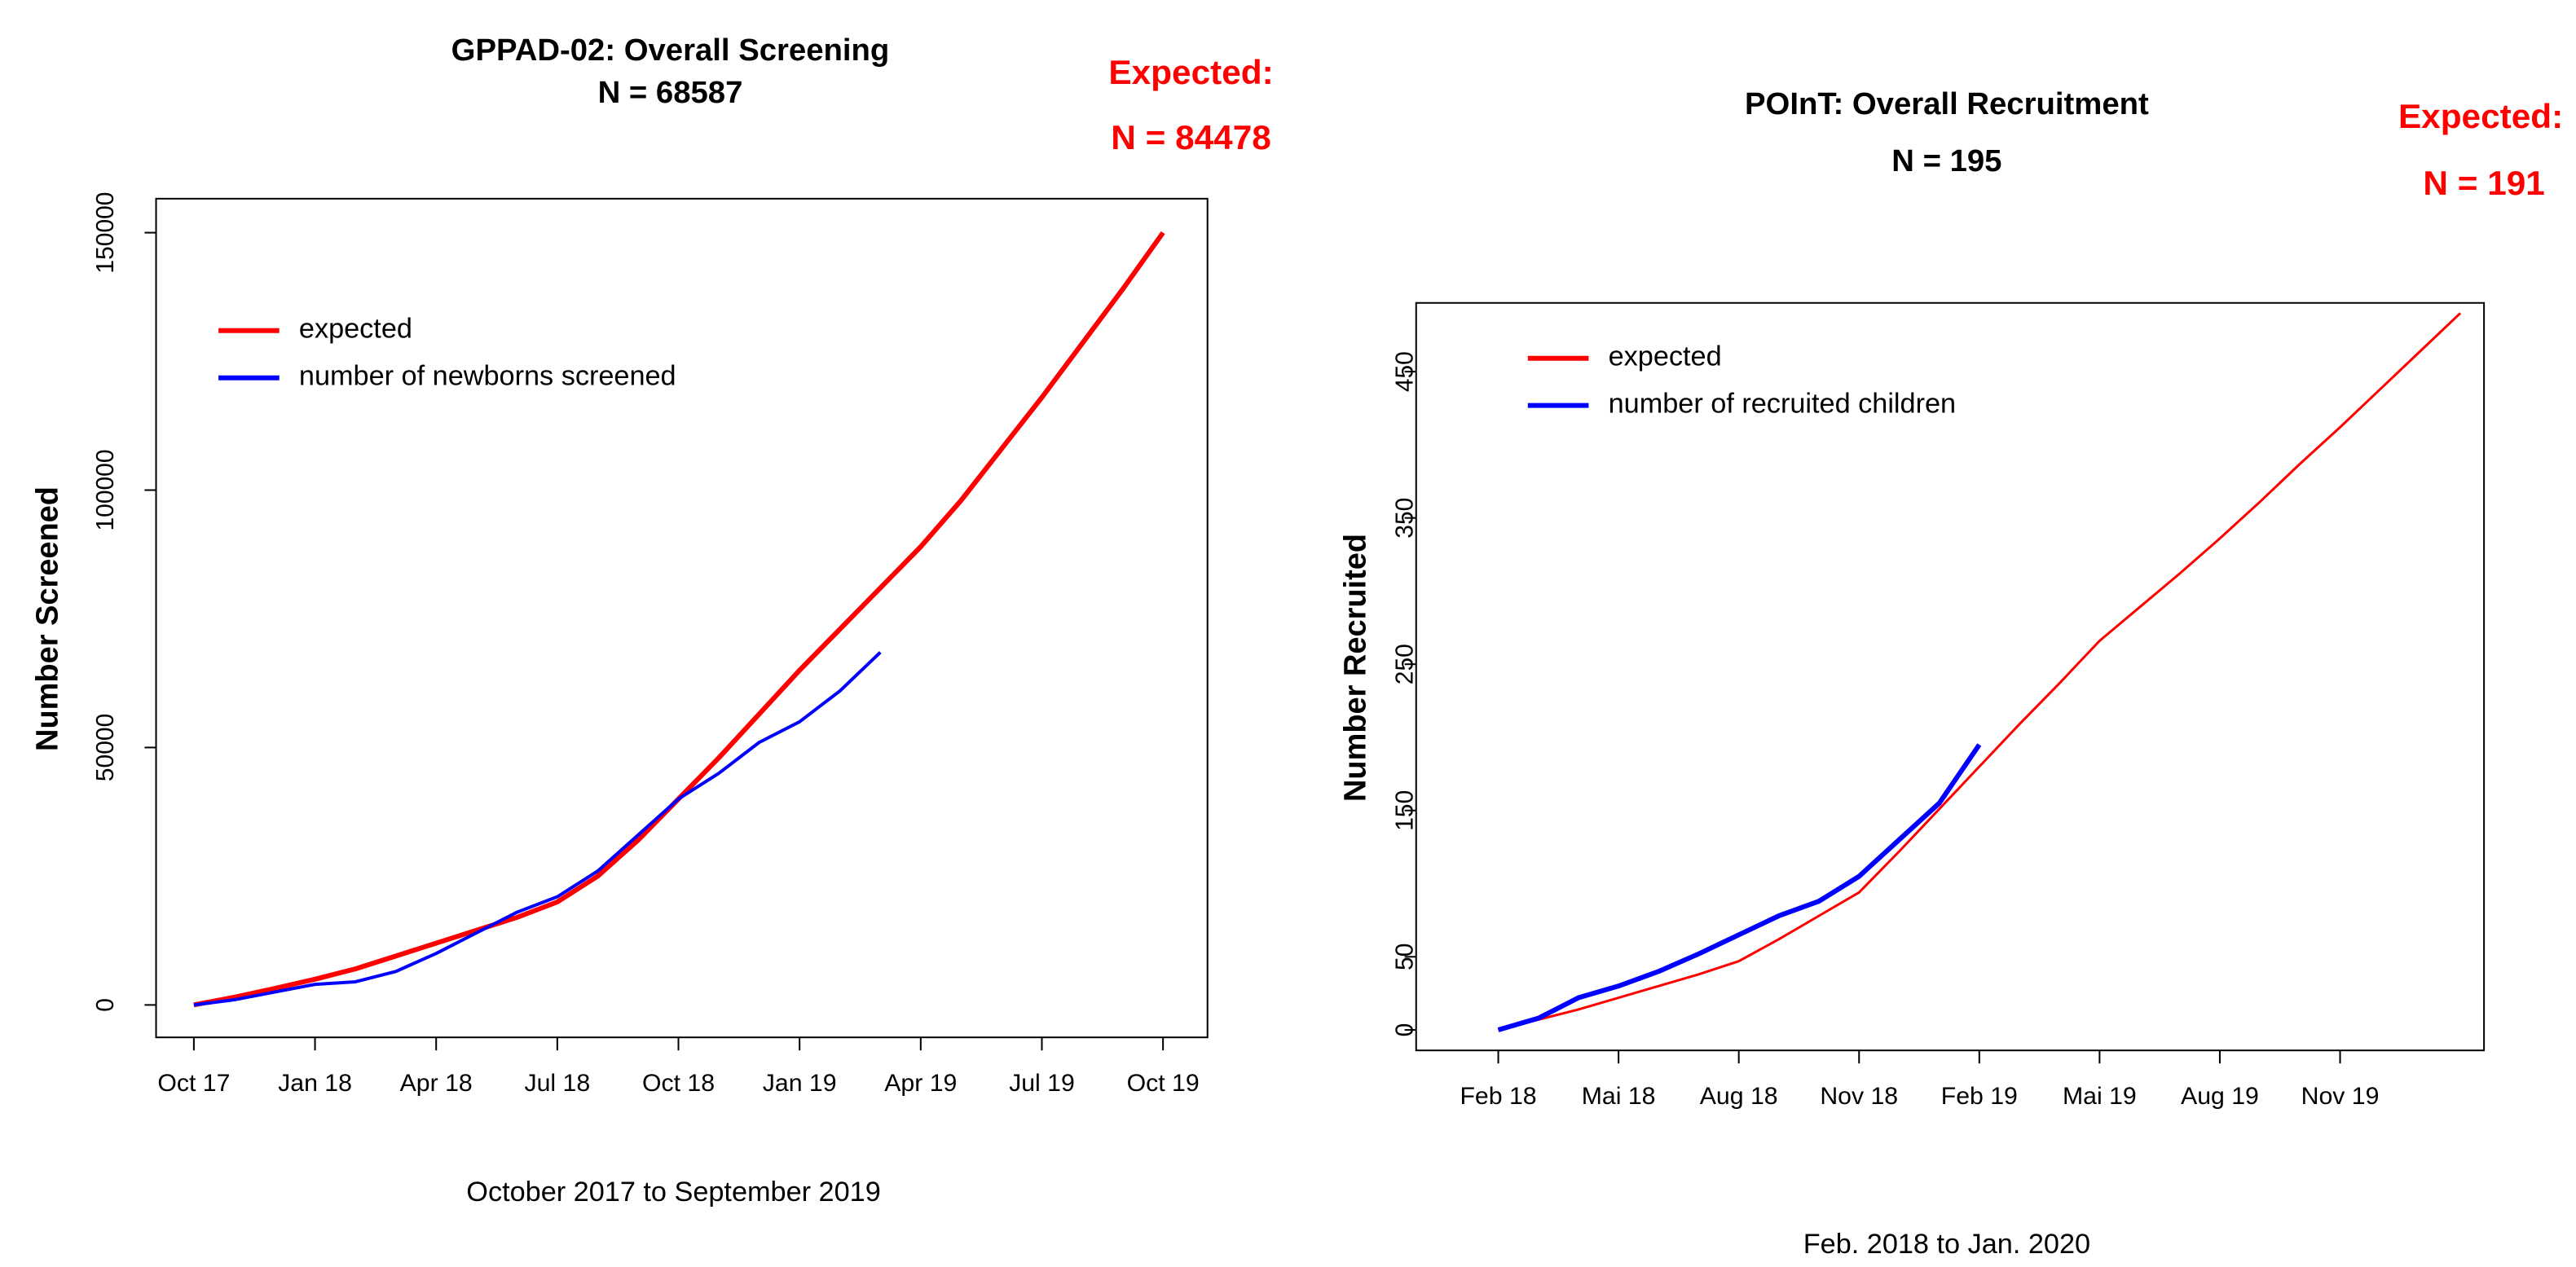 The image size is (2576, 1267). I want to click on x-tick-label: Feb 18, so click(1498, 1096).